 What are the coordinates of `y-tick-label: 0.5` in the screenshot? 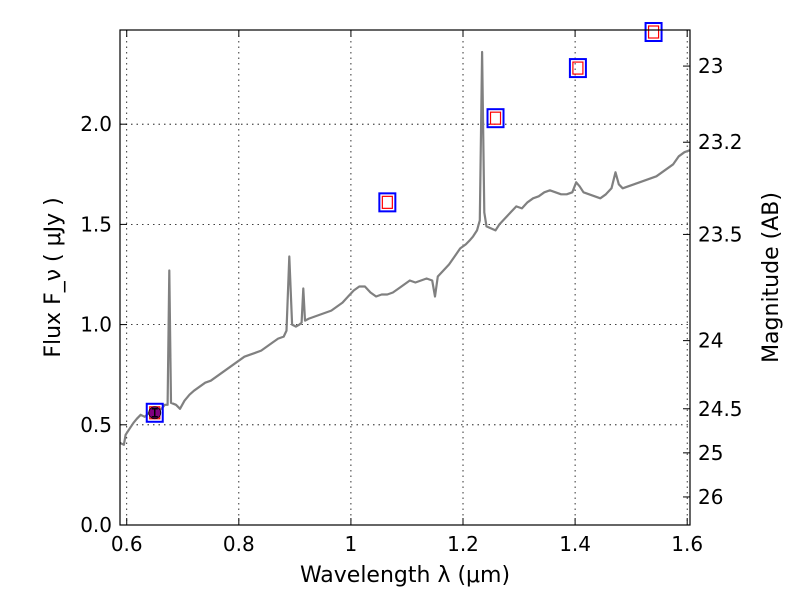 It's located at (96, 425).